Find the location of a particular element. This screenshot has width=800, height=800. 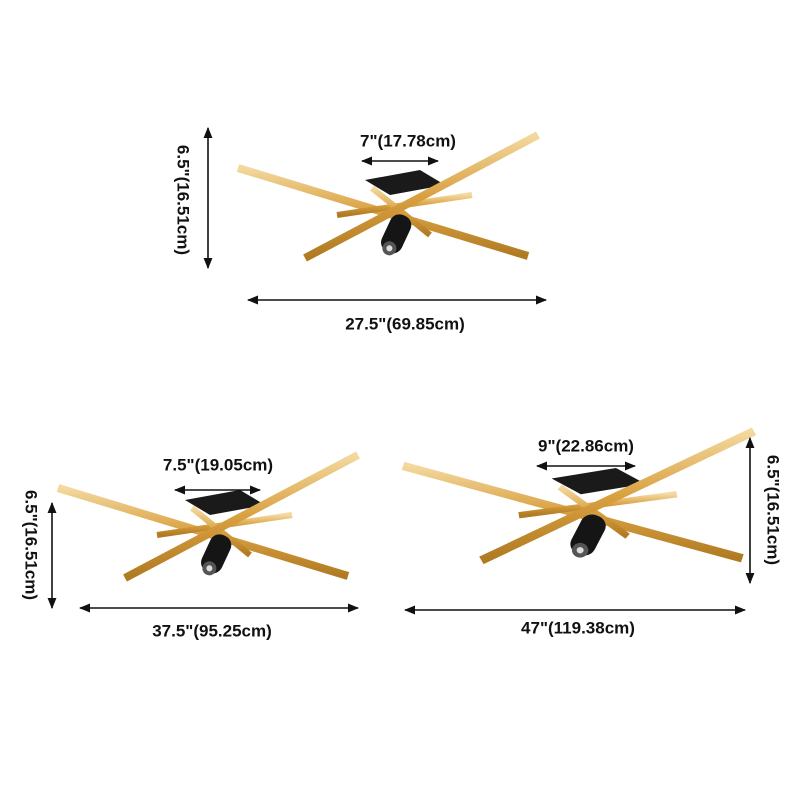

inner-label: 7.5"(19.05cm) is located at coordinates (218, 464).